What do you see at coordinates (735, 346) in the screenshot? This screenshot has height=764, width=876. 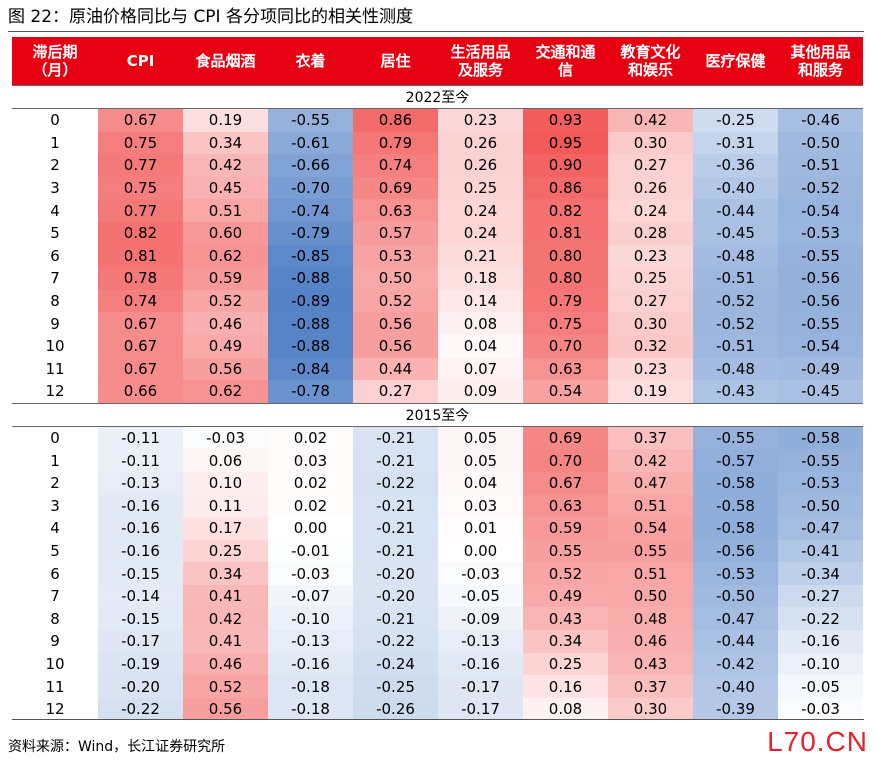 I see `heatmap-cell: -0.51` at bounding box center [735, 346].